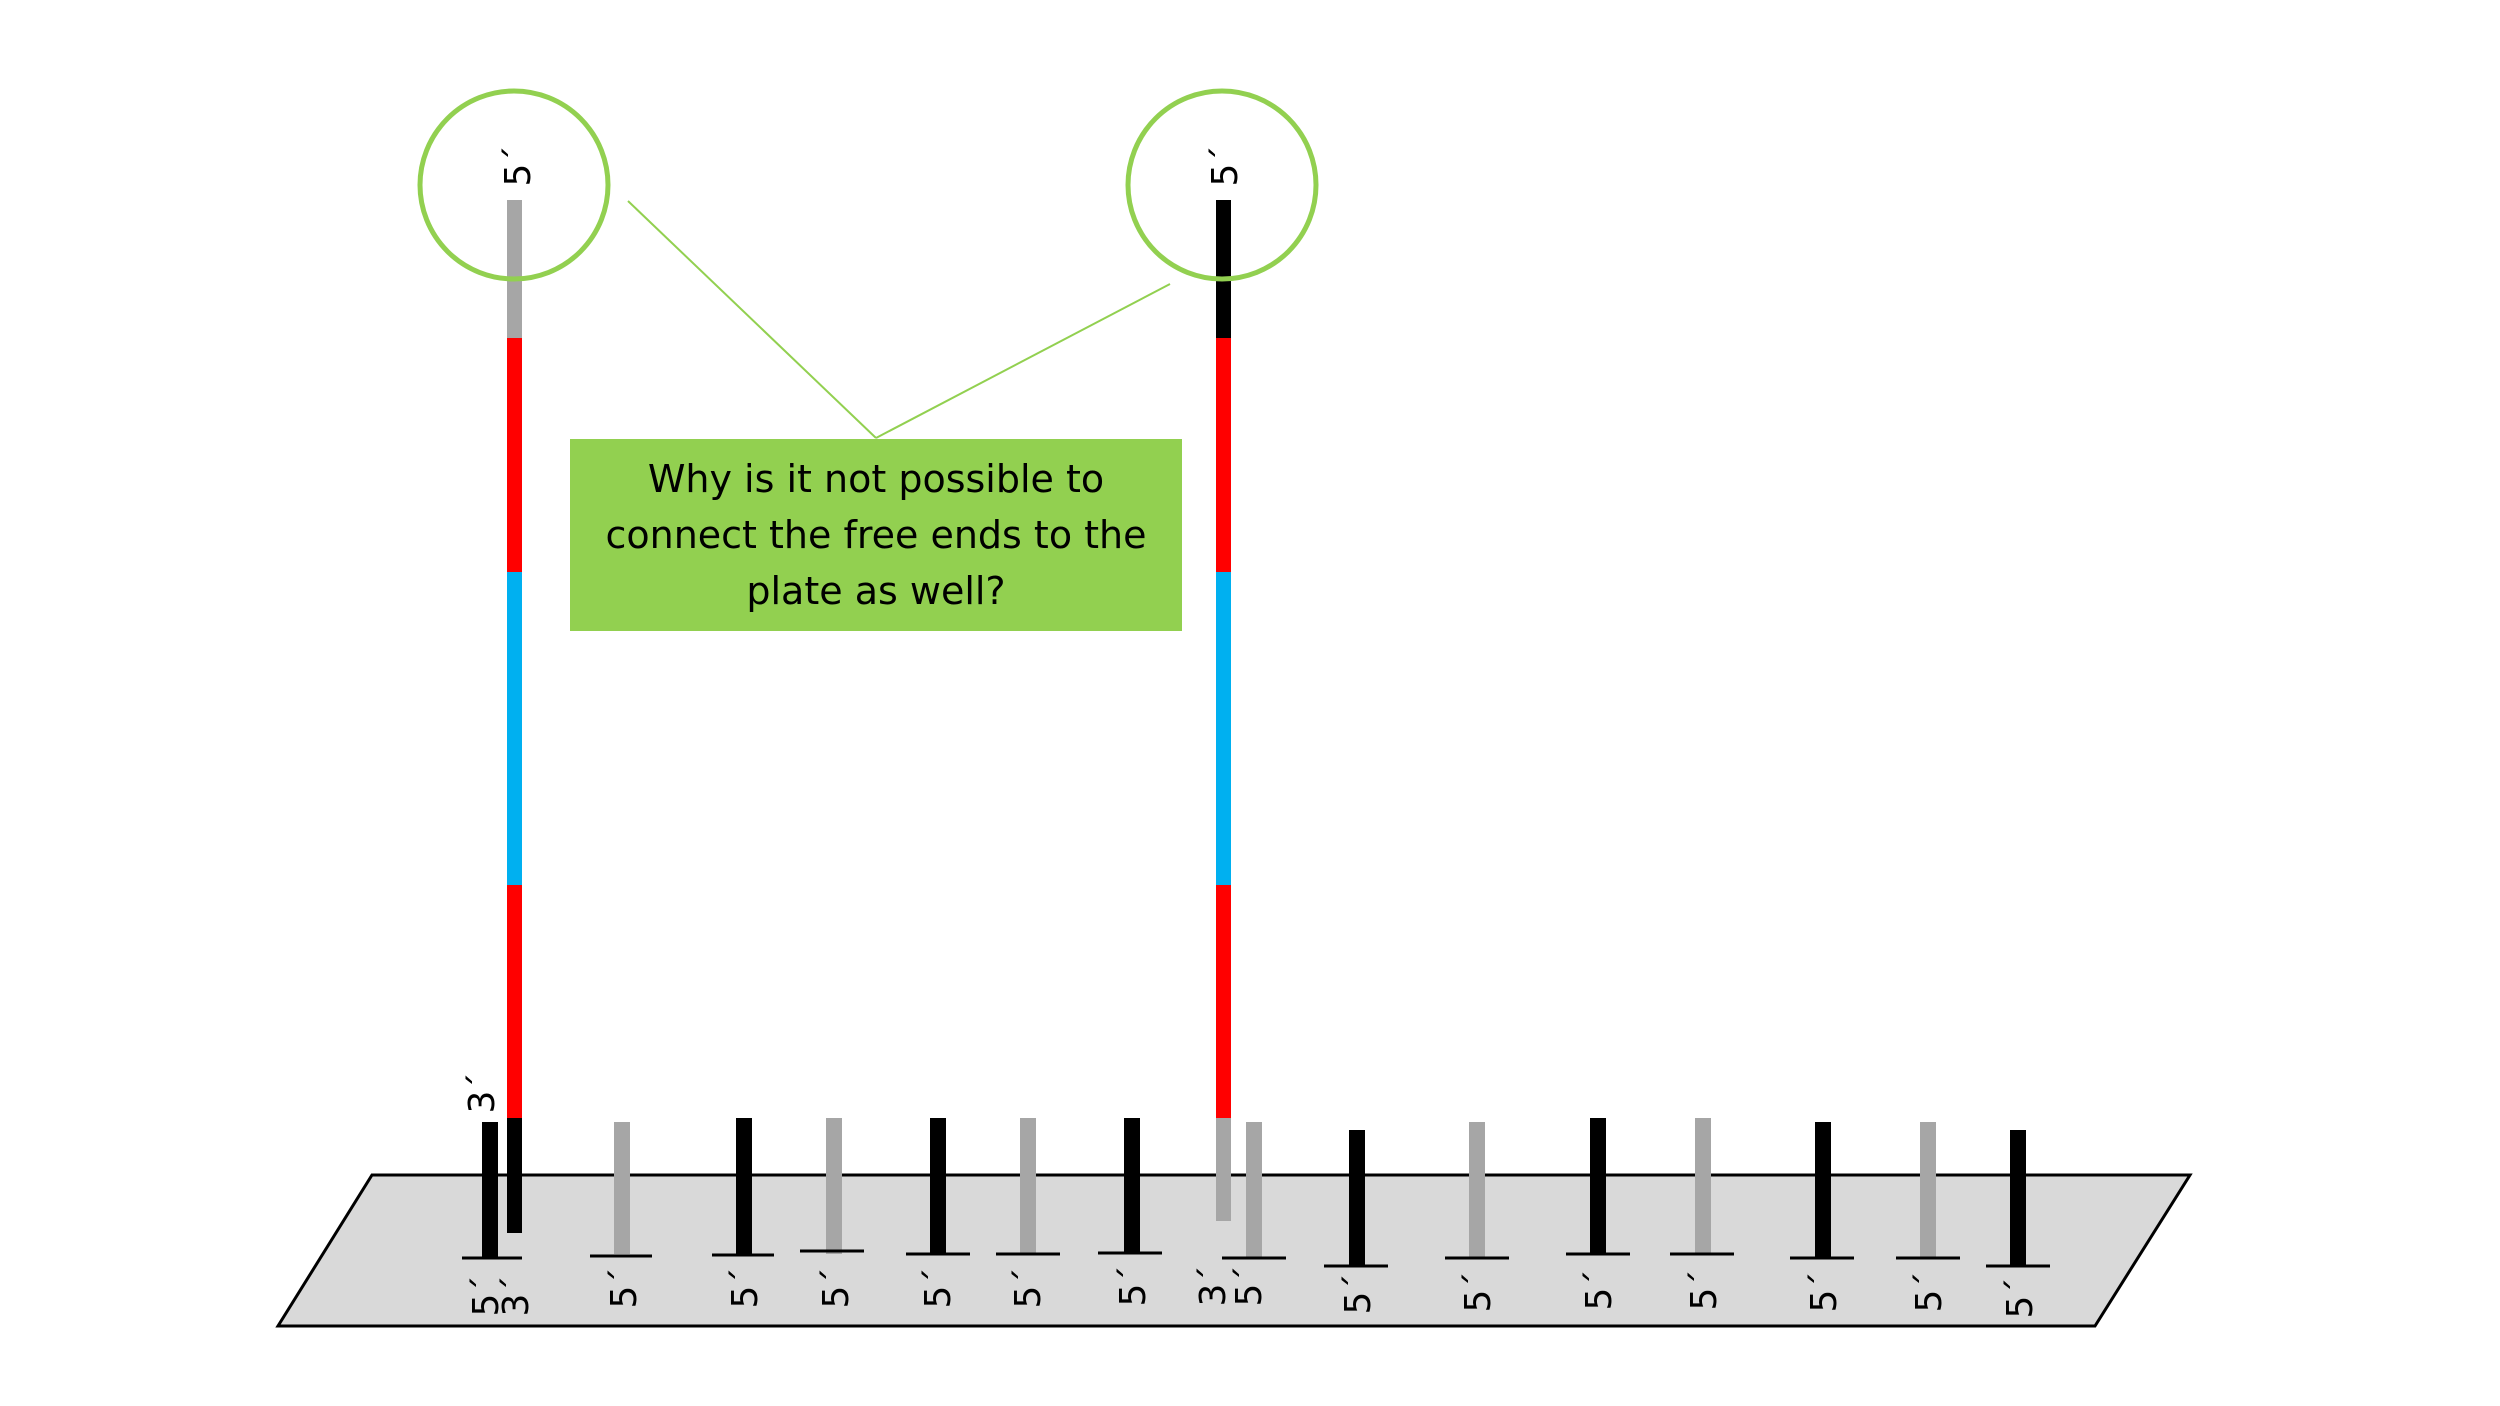 Image resolution: width=2500 pixels, height=1406 pixels. Describe the element at coordinates (752, 319) in the screenshot. I see `callout-line-left` at that location.